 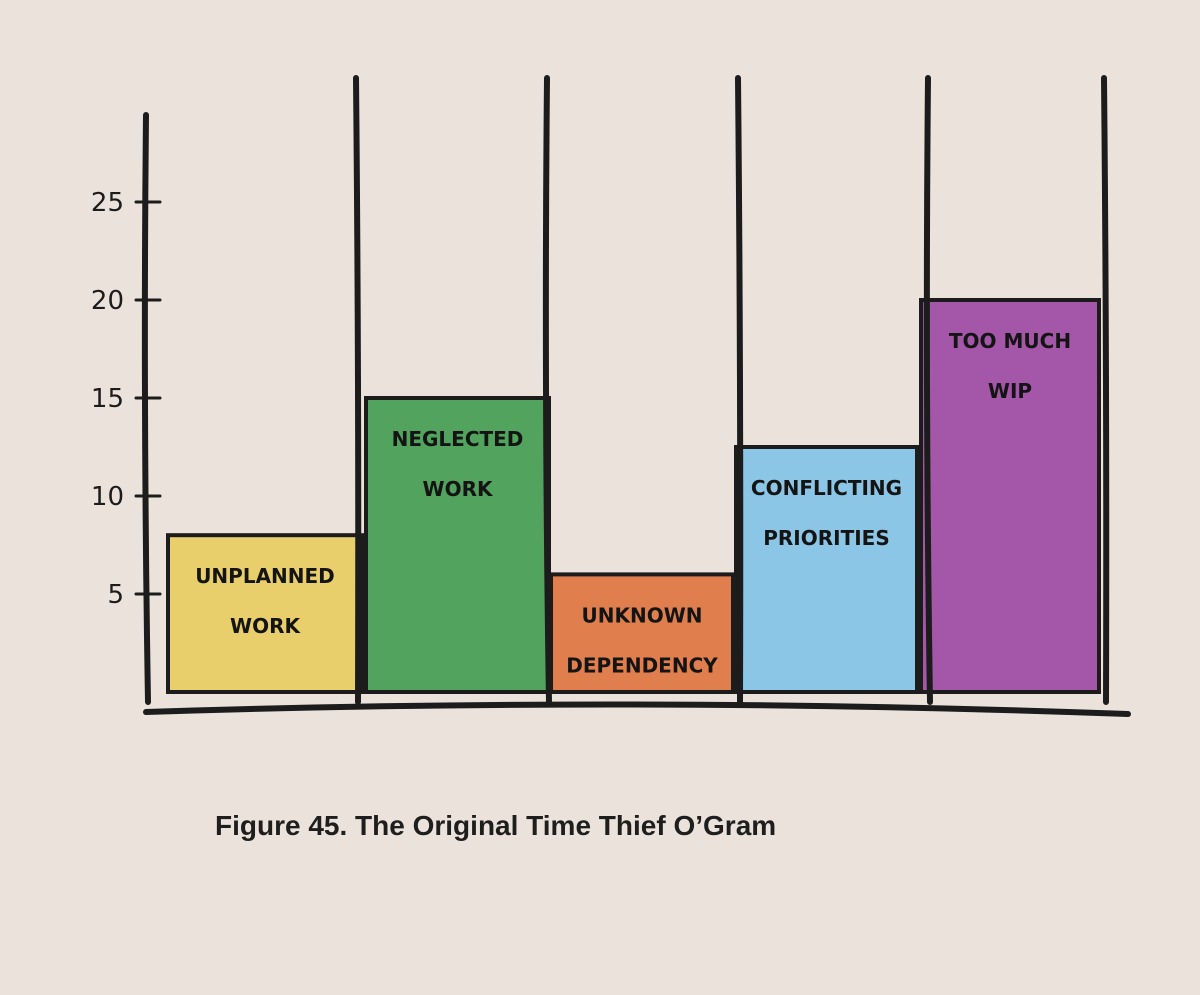 What do you see at coordinates (265, 576) in the screenshot?
I see `bar-label-line: UNPLANNED` at bounding box center [265, 576].